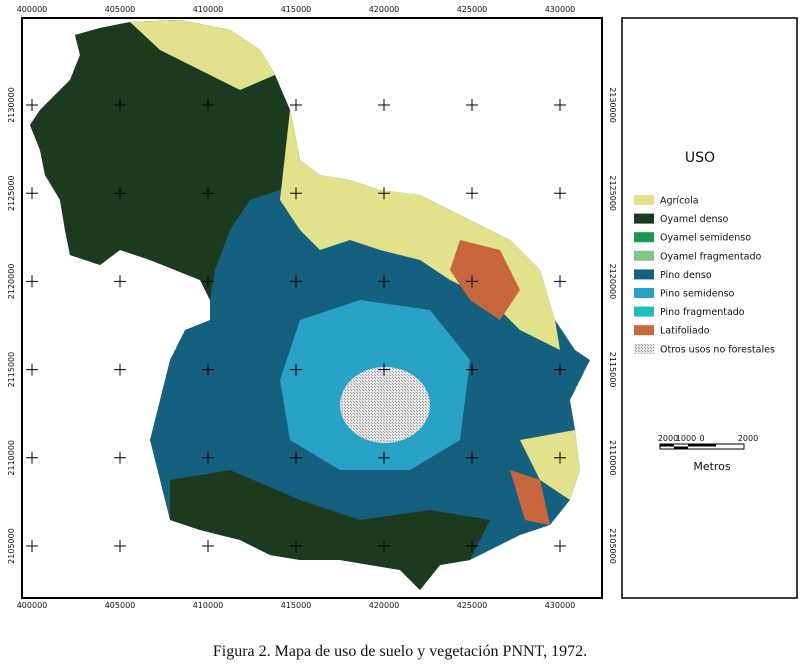 Image resolution: width=804 pixels, height=670 pixels. I want to click on legend-label: Pino semidenso, so click(697, 294).